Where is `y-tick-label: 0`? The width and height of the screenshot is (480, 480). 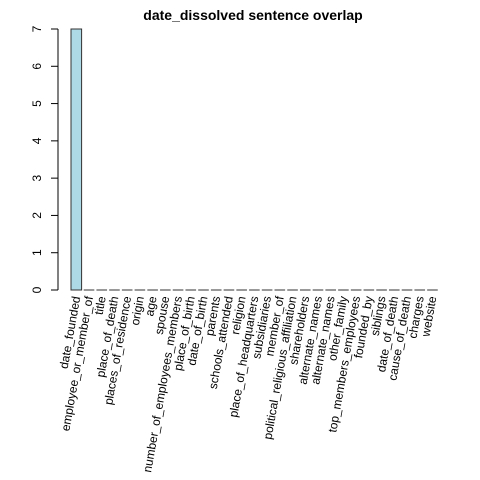
y-tick-label: 0 is located at coordinates (37, 289).